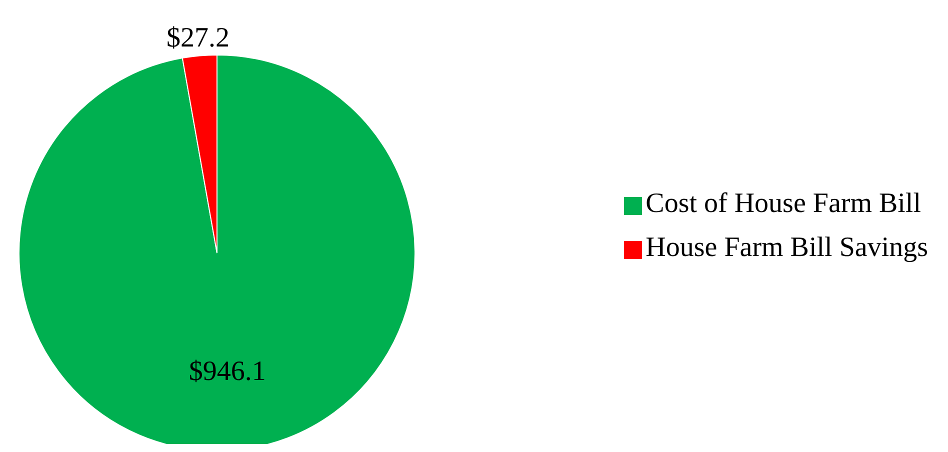 This screenshot has height=452, width=948. I want to click on data-label: $27.2, so click(198, 38).